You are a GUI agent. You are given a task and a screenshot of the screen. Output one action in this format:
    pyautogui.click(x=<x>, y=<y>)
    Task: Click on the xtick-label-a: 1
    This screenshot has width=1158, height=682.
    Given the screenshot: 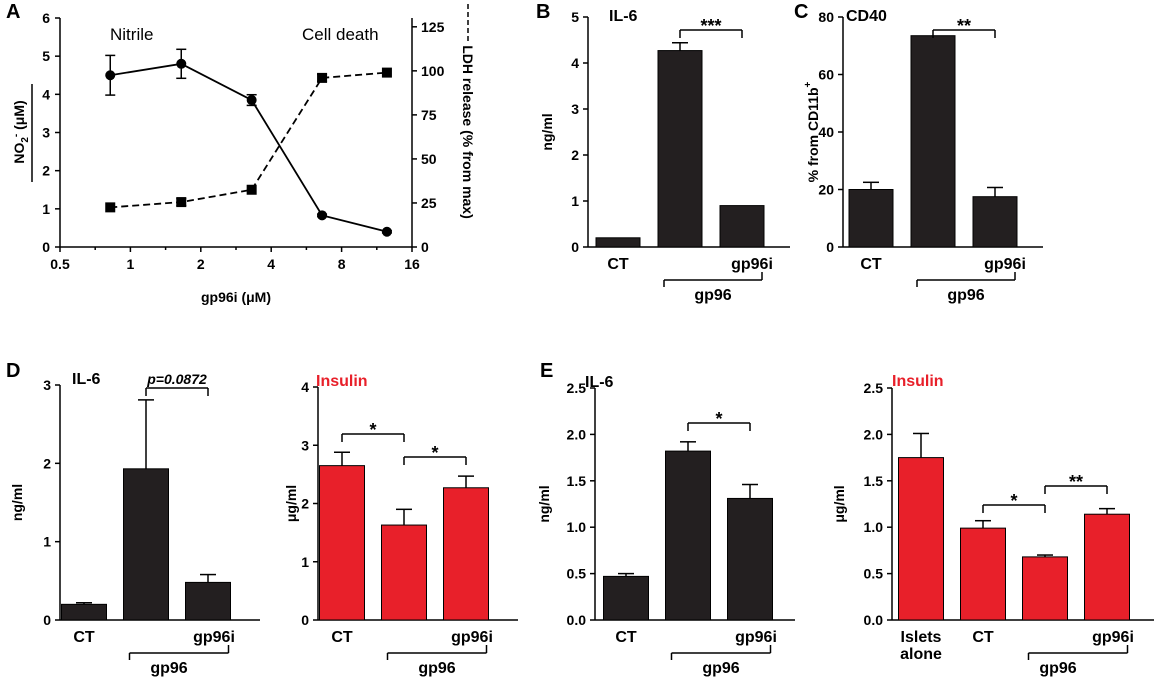 What is the action you would take?
    pyautogui.click(x=131, y=264)
    